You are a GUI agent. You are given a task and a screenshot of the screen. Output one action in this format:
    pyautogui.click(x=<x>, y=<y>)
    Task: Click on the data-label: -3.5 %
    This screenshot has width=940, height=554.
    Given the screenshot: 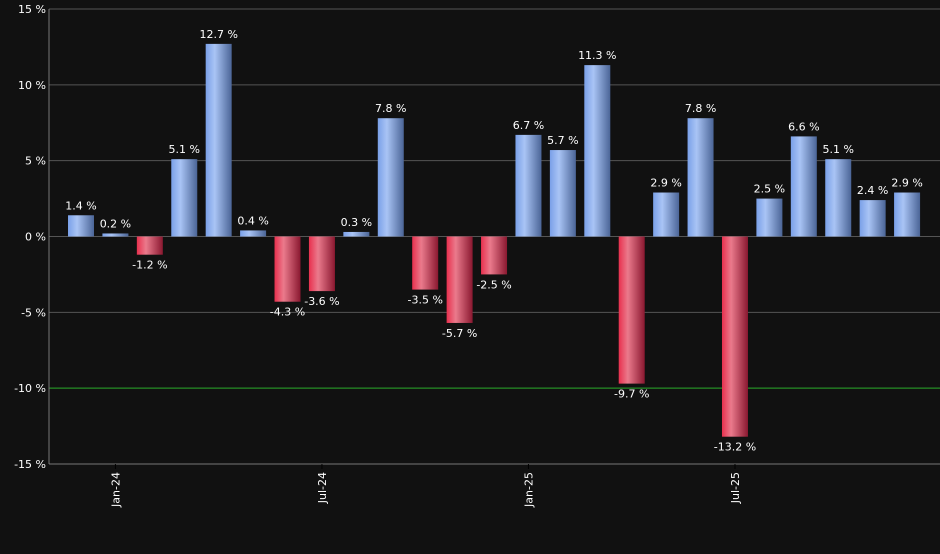 What is the action you would take?
    pyautogui.click(x=424, y=300)
    